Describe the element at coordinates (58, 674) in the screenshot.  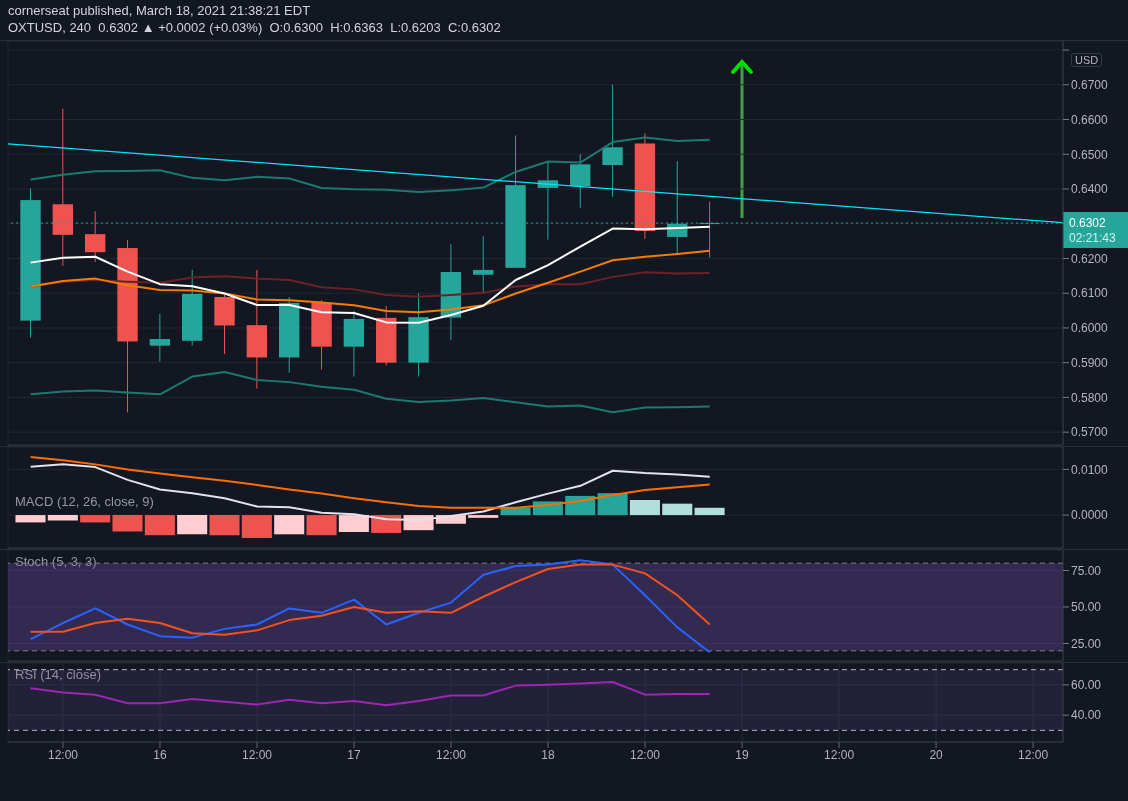
I see `chart-title: RSI (14, close)` at that location.